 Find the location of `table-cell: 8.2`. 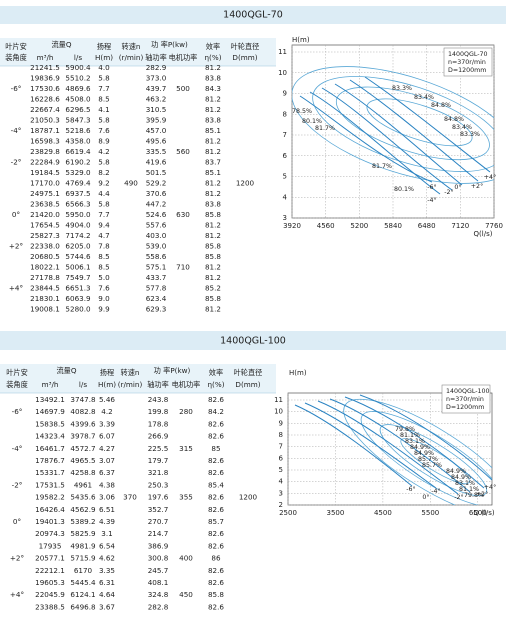

table-cell: 8.2 is located at coordinates (103, 172).